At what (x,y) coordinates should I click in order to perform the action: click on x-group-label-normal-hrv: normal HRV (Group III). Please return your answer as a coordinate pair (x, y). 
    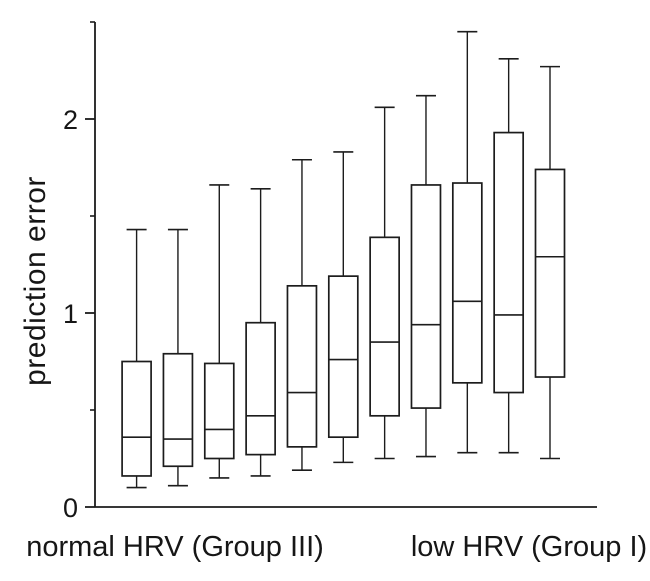
    Looking at the image, I should click on (175, 547).